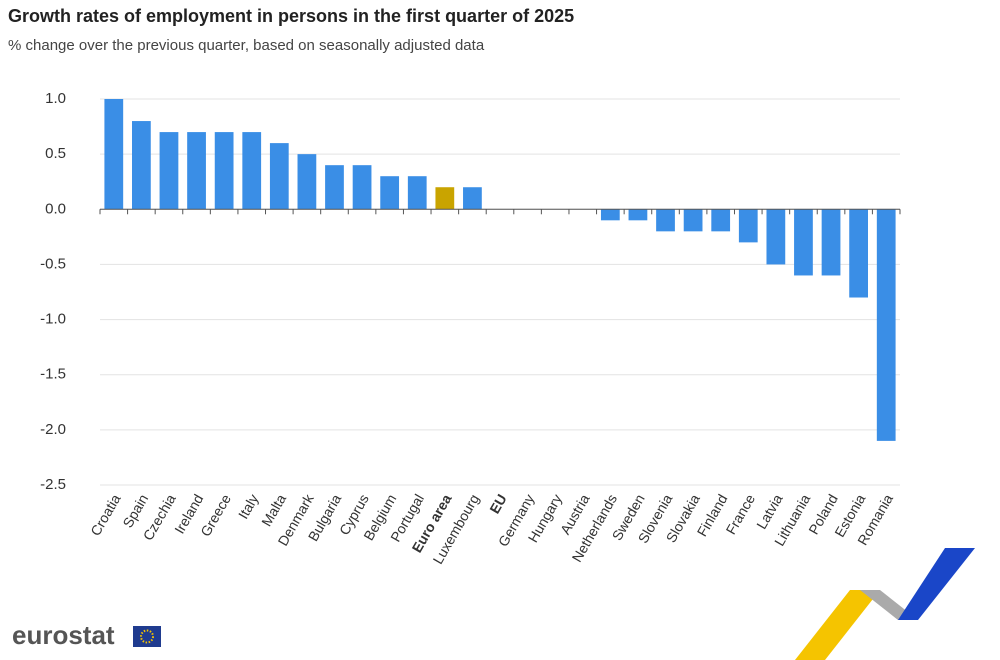 This screenshot has width=1000, height=660. I want to click on decoration, so click(885, 604).